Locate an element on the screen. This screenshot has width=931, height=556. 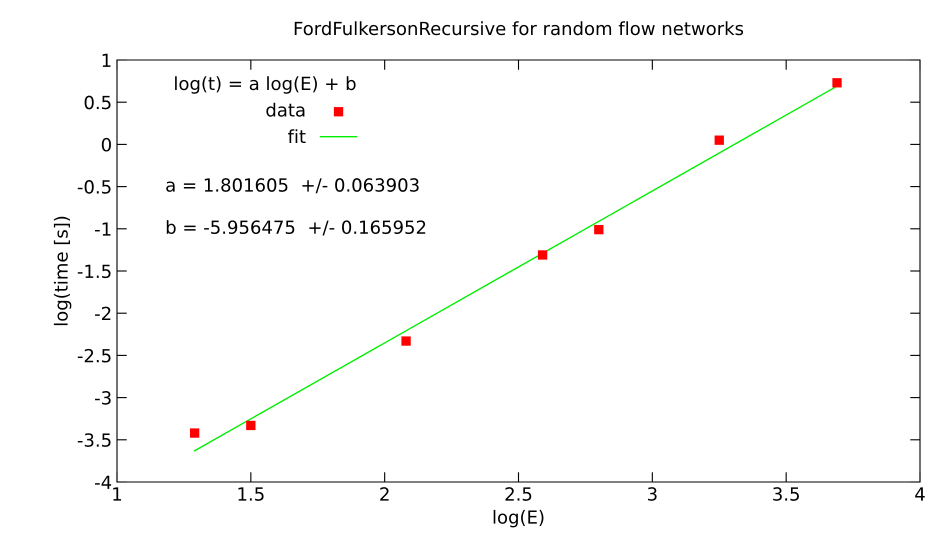
y-tick-label: 1 is located at coordinates (106, 60).